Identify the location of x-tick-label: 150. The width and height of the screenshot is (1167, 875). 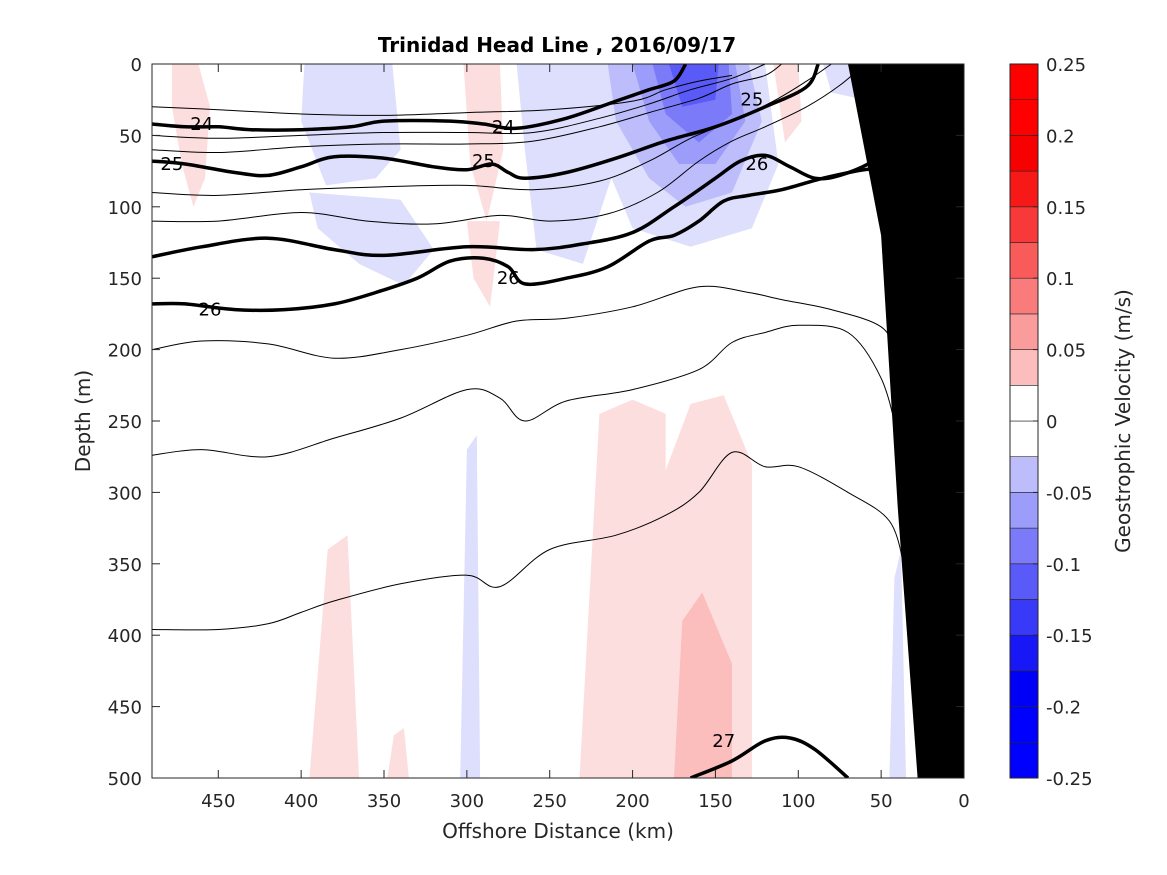
(715, 801).